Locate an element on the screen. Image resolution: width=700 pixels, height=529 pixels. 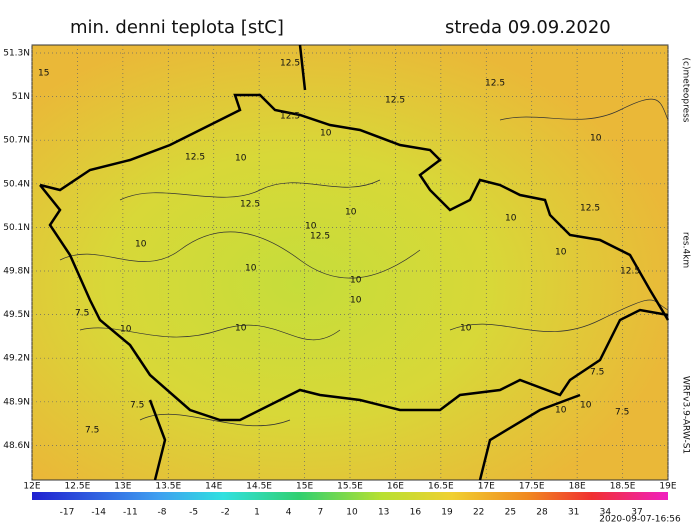
map-title: min. denni teplota [stC] is located at coordinates (177, 27).